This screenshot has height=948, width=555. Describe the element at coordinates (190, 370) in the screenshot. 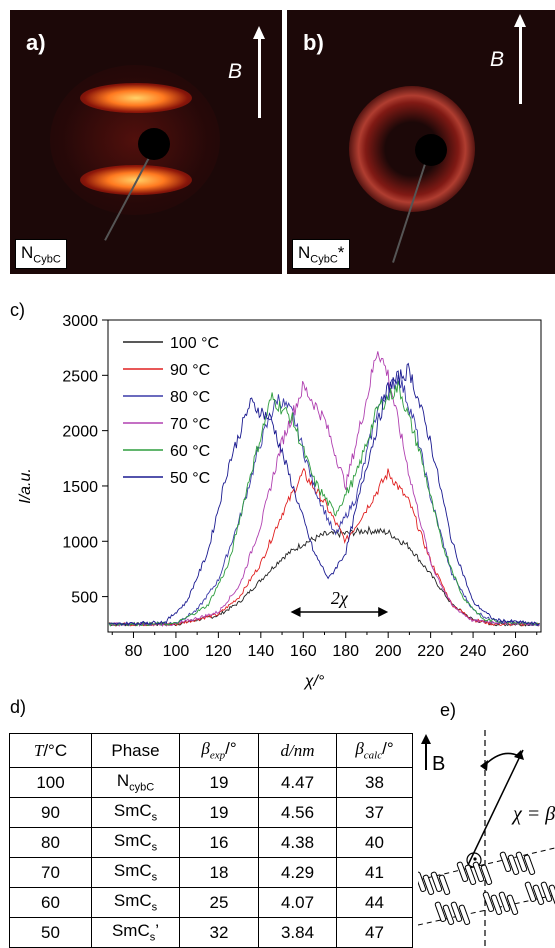

I see `legend-label: 90 °C` at that location.